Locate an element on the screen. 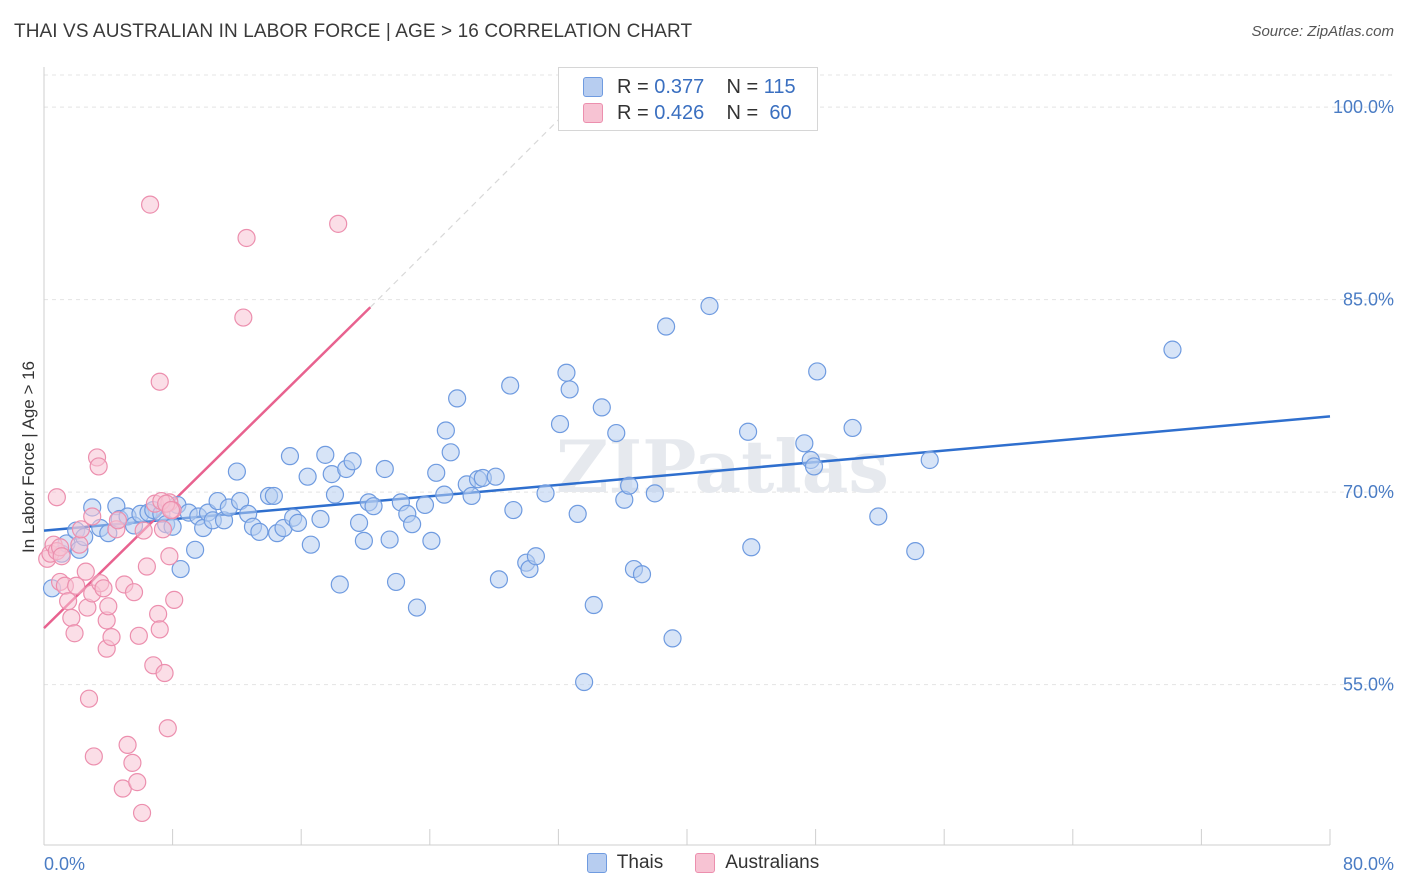  legend-label-thais: Thais is located at coordinates (640, 862).